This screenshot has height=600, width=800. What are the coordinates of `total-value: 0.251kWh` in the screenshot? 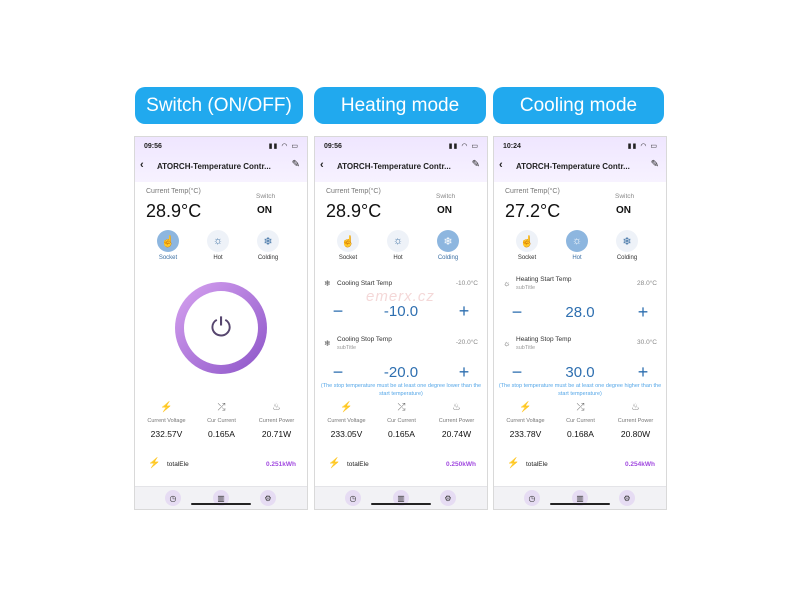 It's located at (281, 464).